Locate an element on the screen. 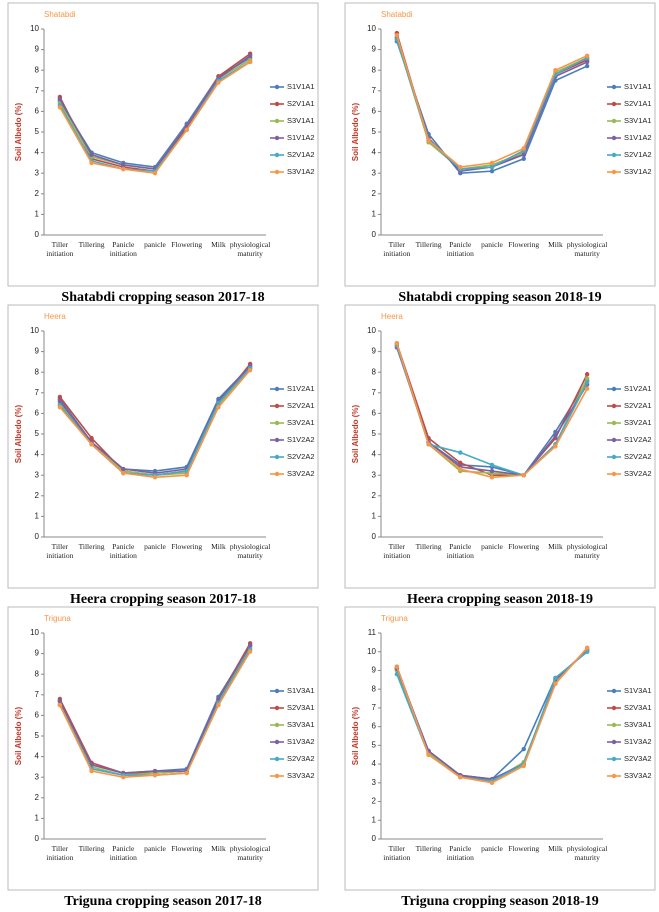  y-tick-label: 2 is located at coordinates (37, 495).